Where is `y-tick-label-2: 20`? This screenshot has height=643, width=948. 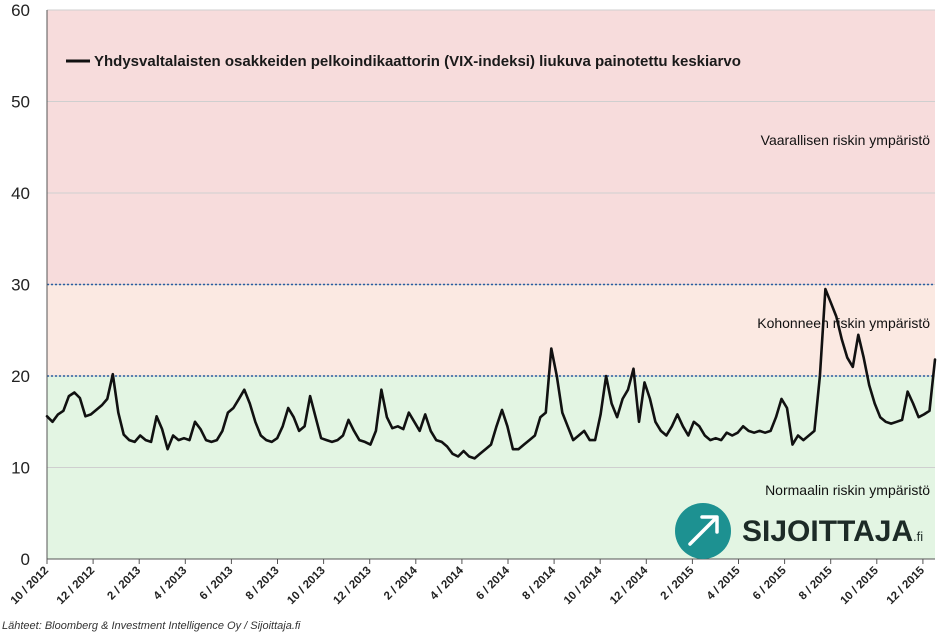 y-tick-label-2: 20 is located at coordinates (20, 376).